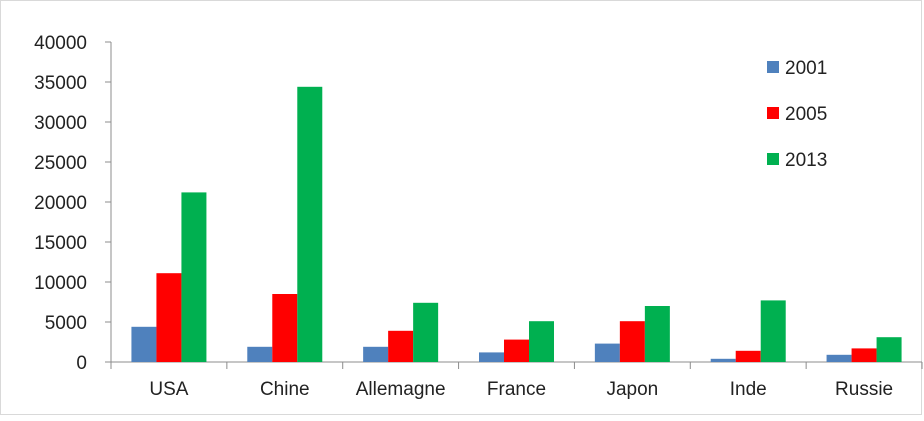 The height and width of the screenshot is (421, 924). I want to click on bar-france-2005, so click(516, 350).